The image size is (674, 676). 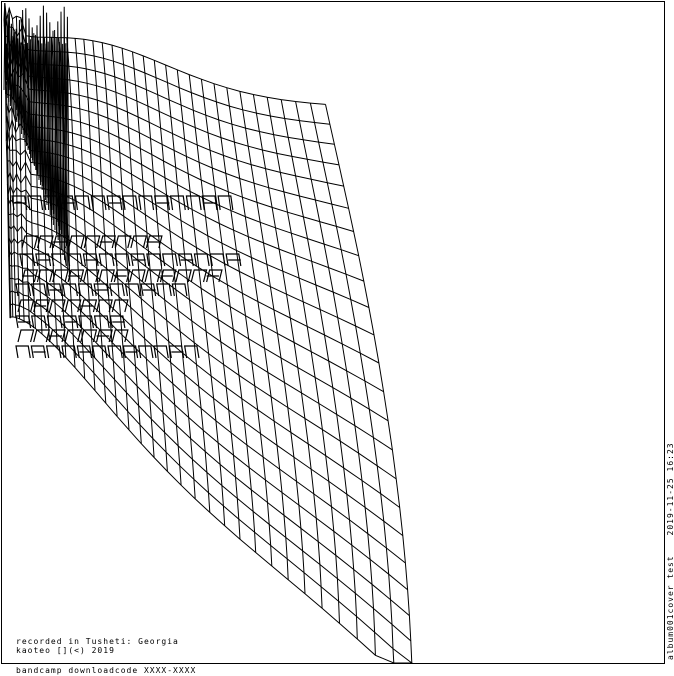 What do you see at coordinates (106, 670) in the screenshot?
I see `download-code-text: bandcamp downloadcode XXXX-XXXX` at bounding box center [106, 670].